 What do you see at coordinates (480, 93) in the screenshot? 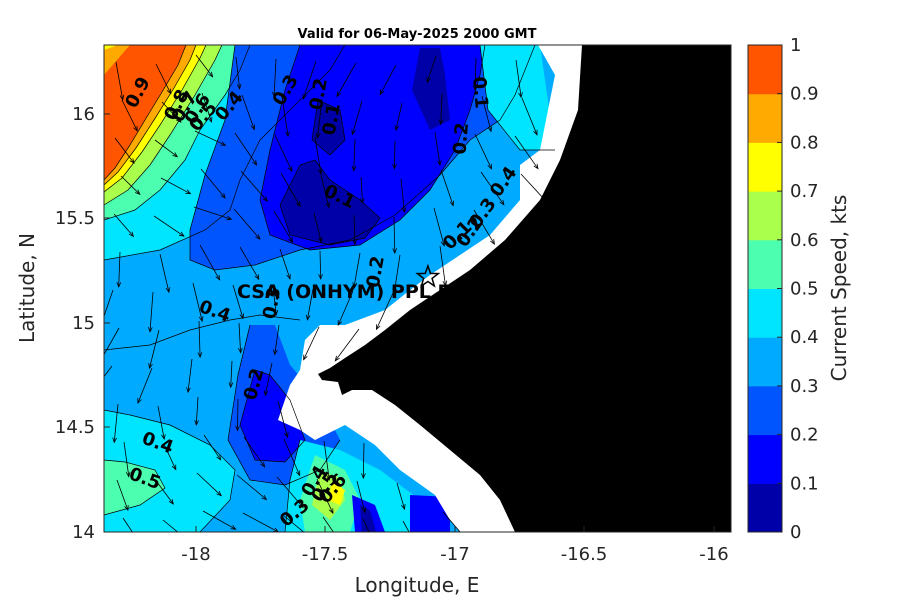
I see `contour-label: 0.1` at bounding box center [480, 93].